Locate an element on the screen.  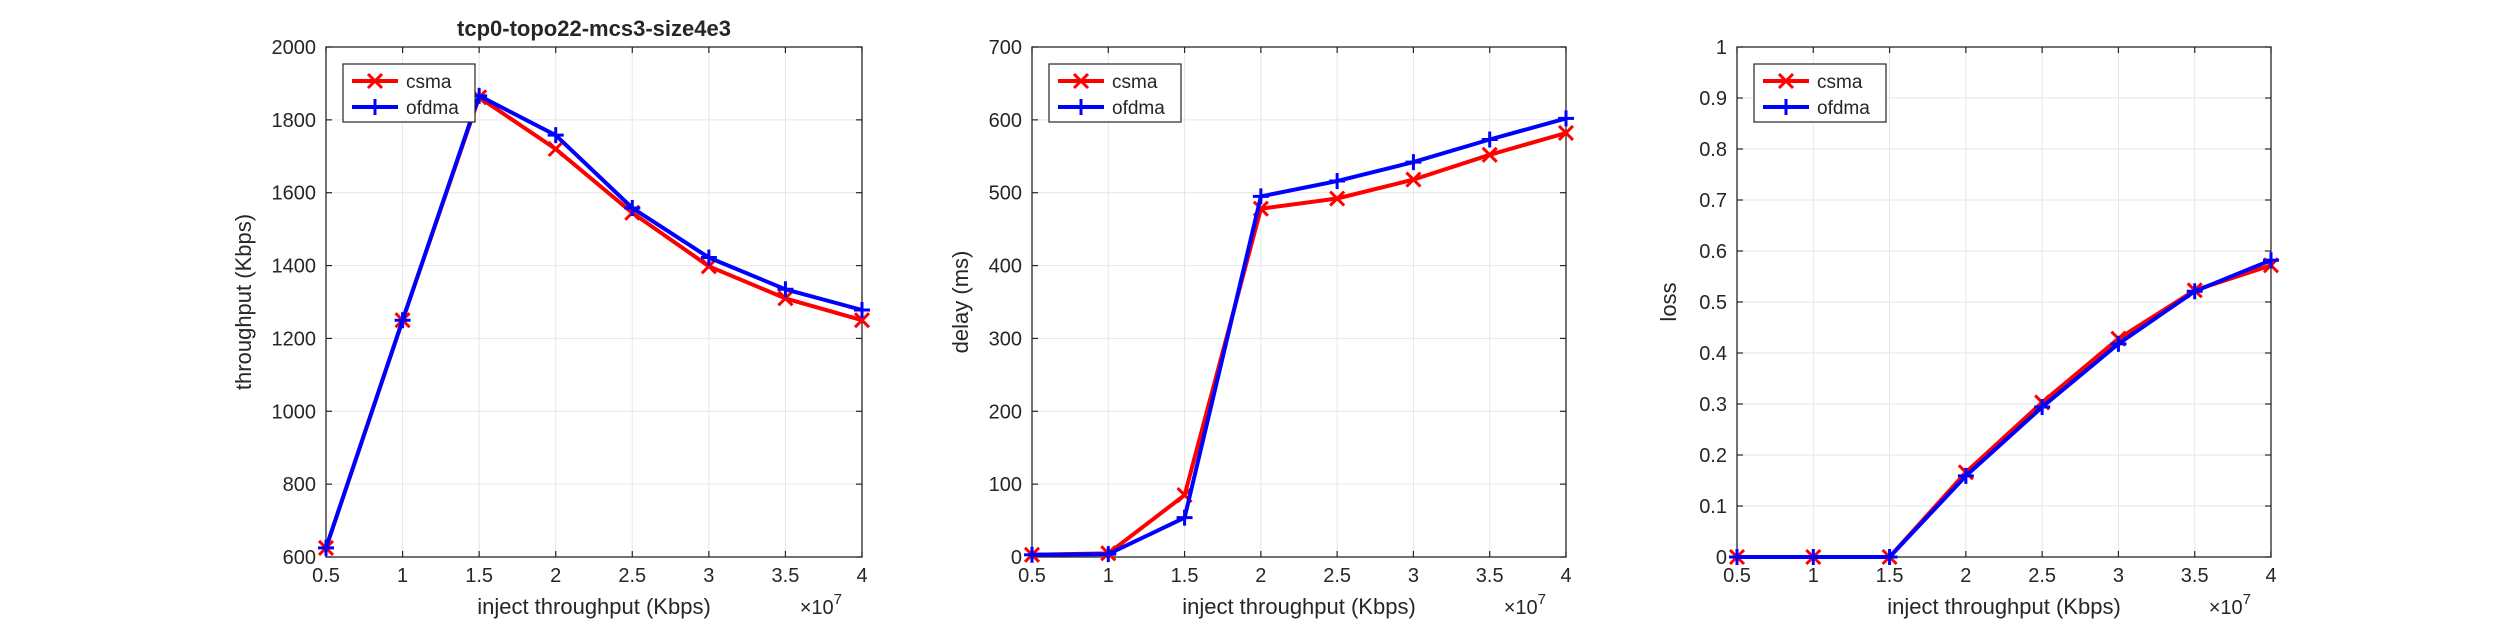
y-tick-label: 0.8 is located at coordinates (1713, 150).